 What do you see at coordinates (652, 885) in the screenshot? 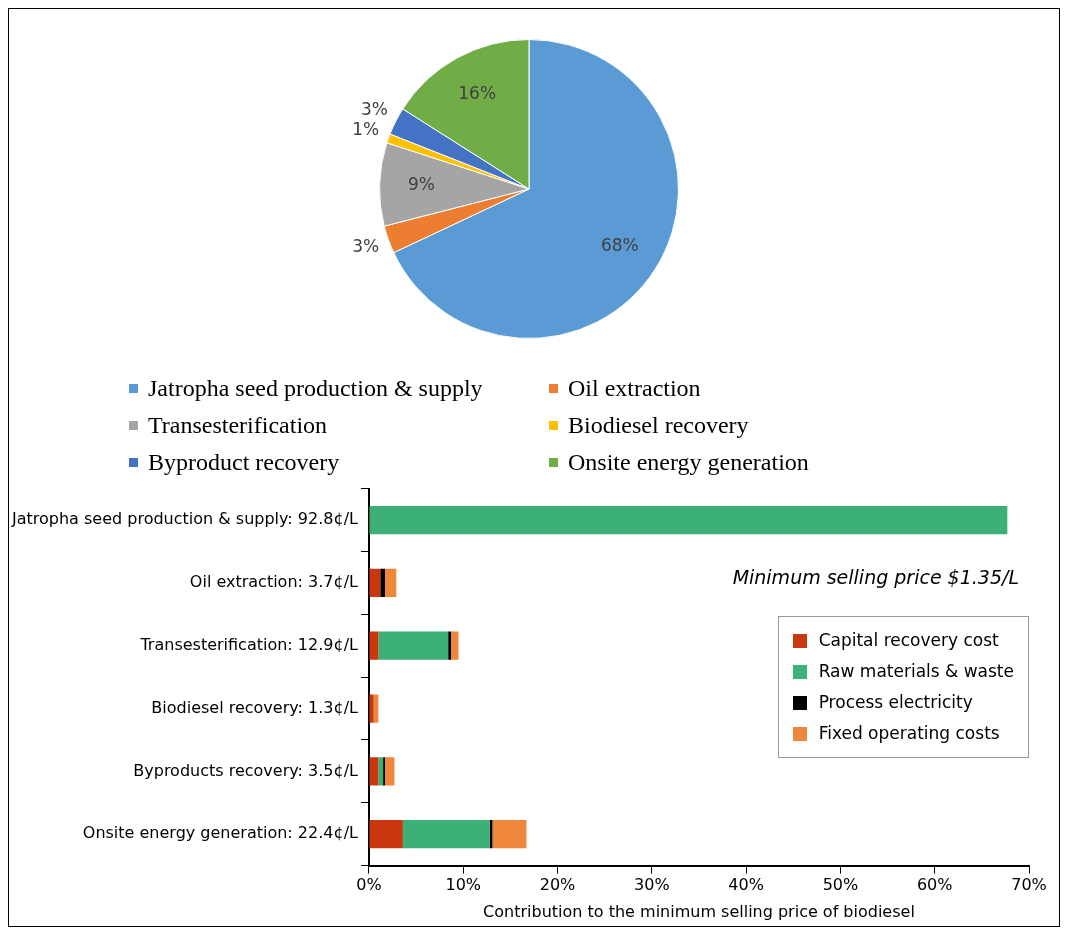
I see `x-tick-label: 30%` at bounding box center [652, 885].